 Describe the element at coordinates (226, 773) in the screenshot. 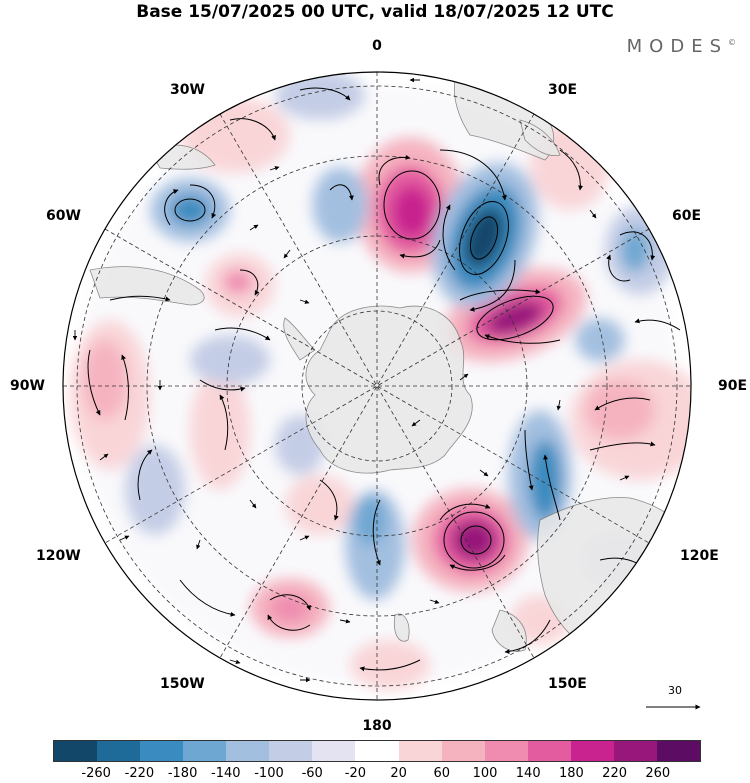

I see `colorbar-tick-label: -140` at that location.